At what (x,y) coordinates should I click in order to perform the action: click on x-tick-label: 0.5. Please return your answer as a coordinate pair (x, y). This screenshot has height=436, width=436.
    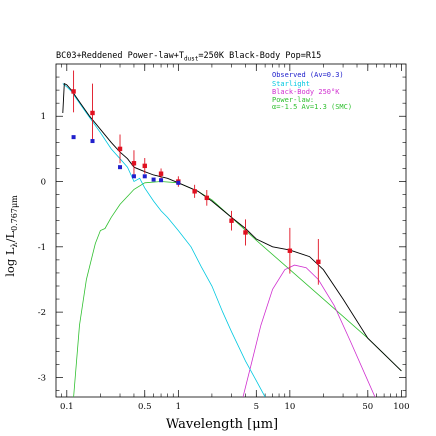
    Looking at the image, I should click on (145, 407).